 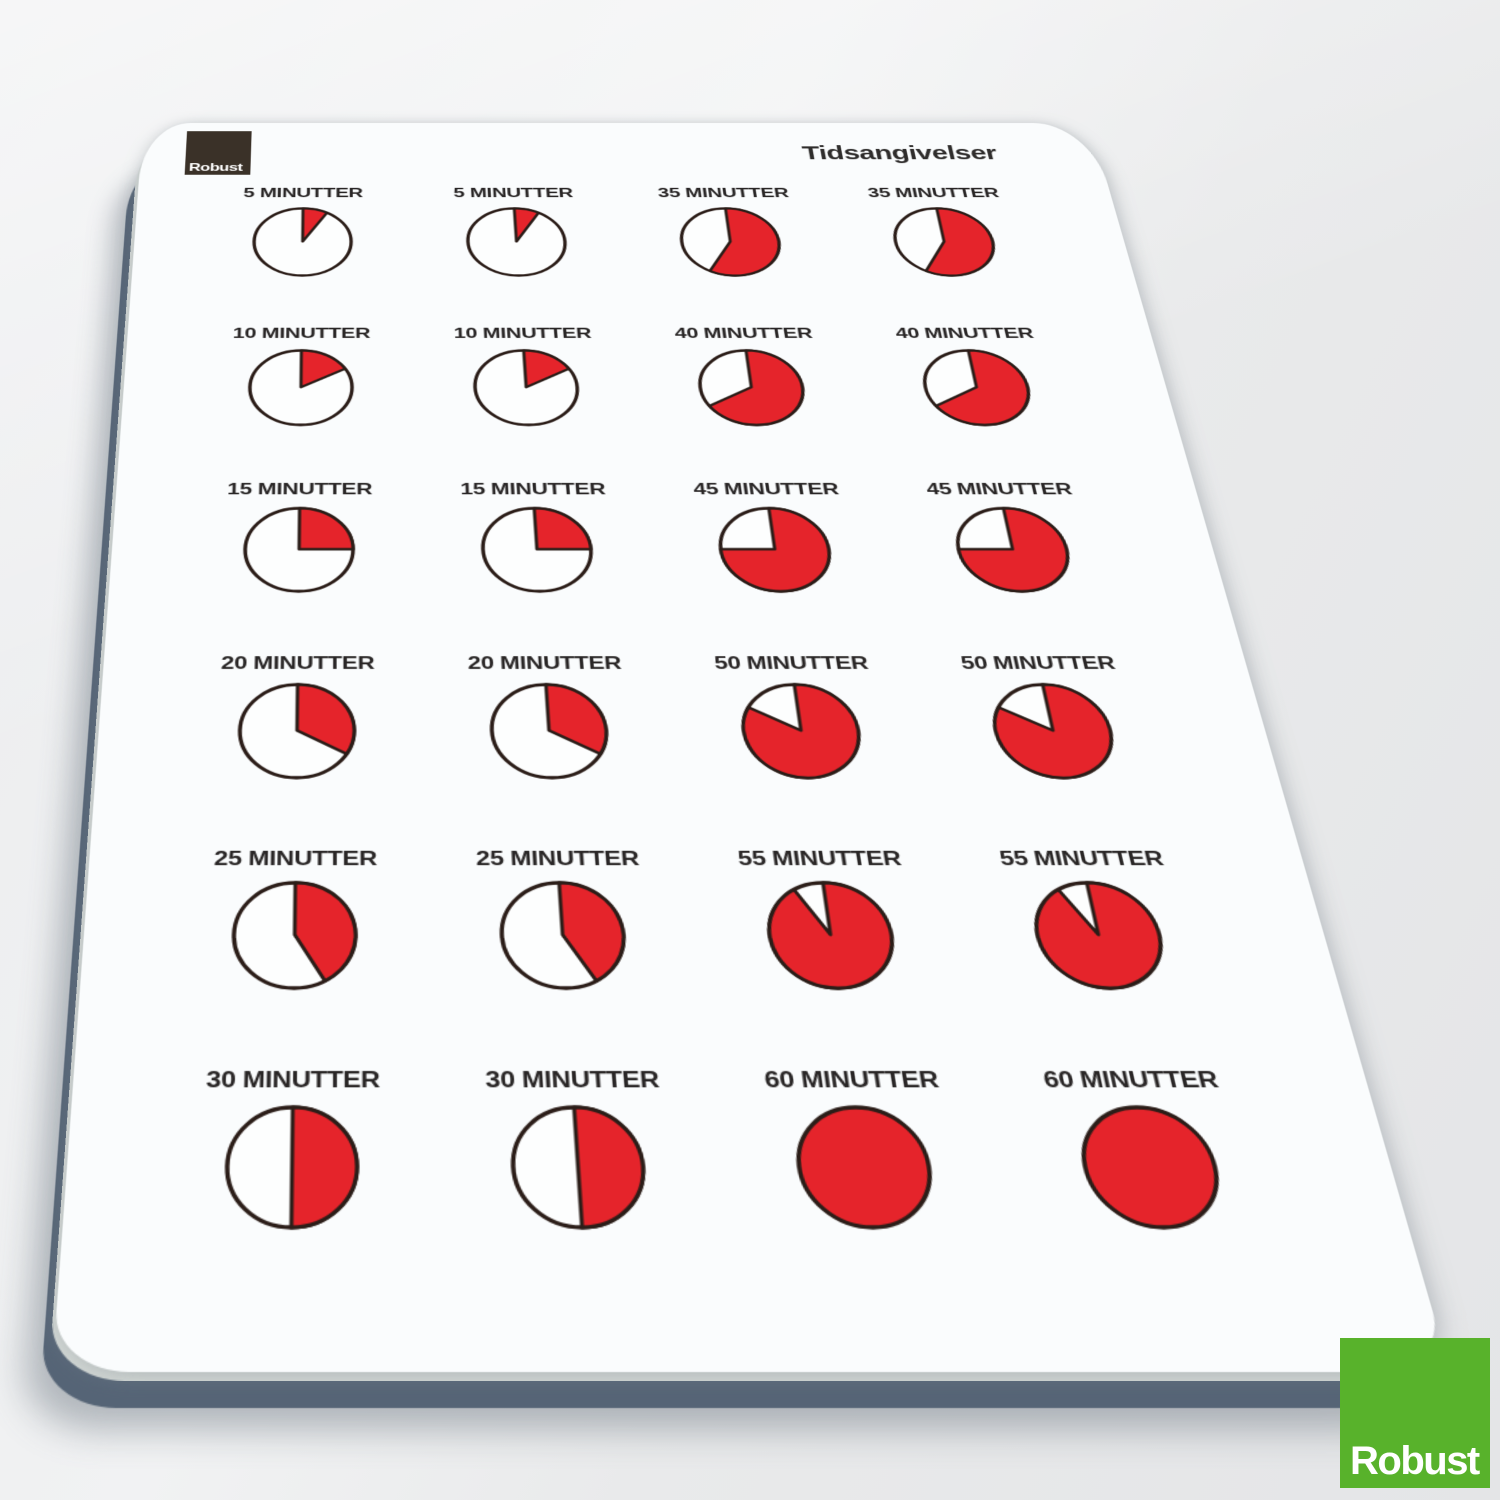 What do you see at coordinates (1415, 1413) in the screenshot?
I see `robust-logo-green: Robust` at bounding box center [1415, 1413].